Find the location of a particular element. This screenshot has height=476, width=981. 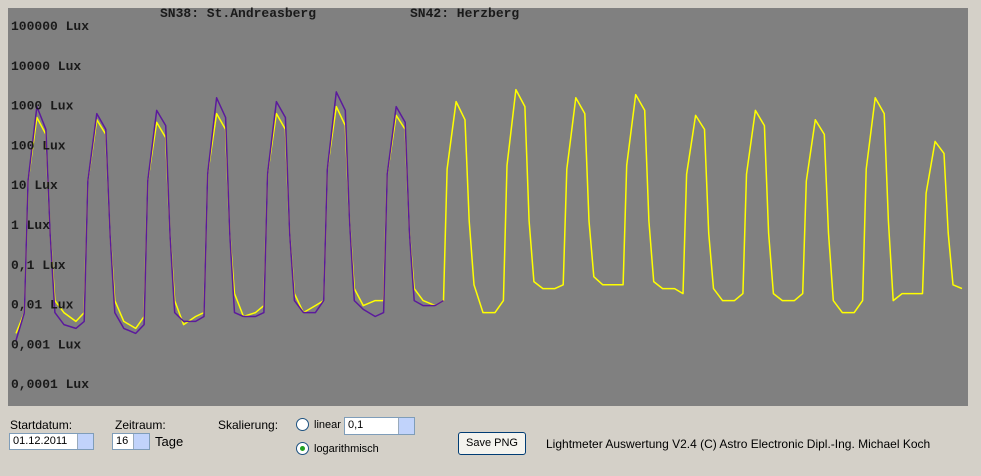

y-tick-label: 1000 Lux is located at coordinates (42, 106).